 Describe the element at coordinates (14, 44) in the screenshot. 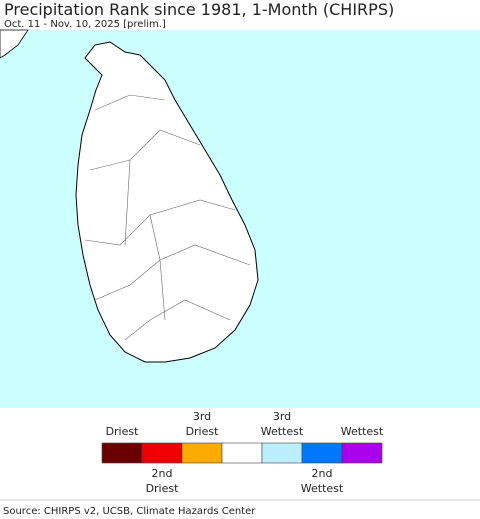

I see `india-coast` at that location.